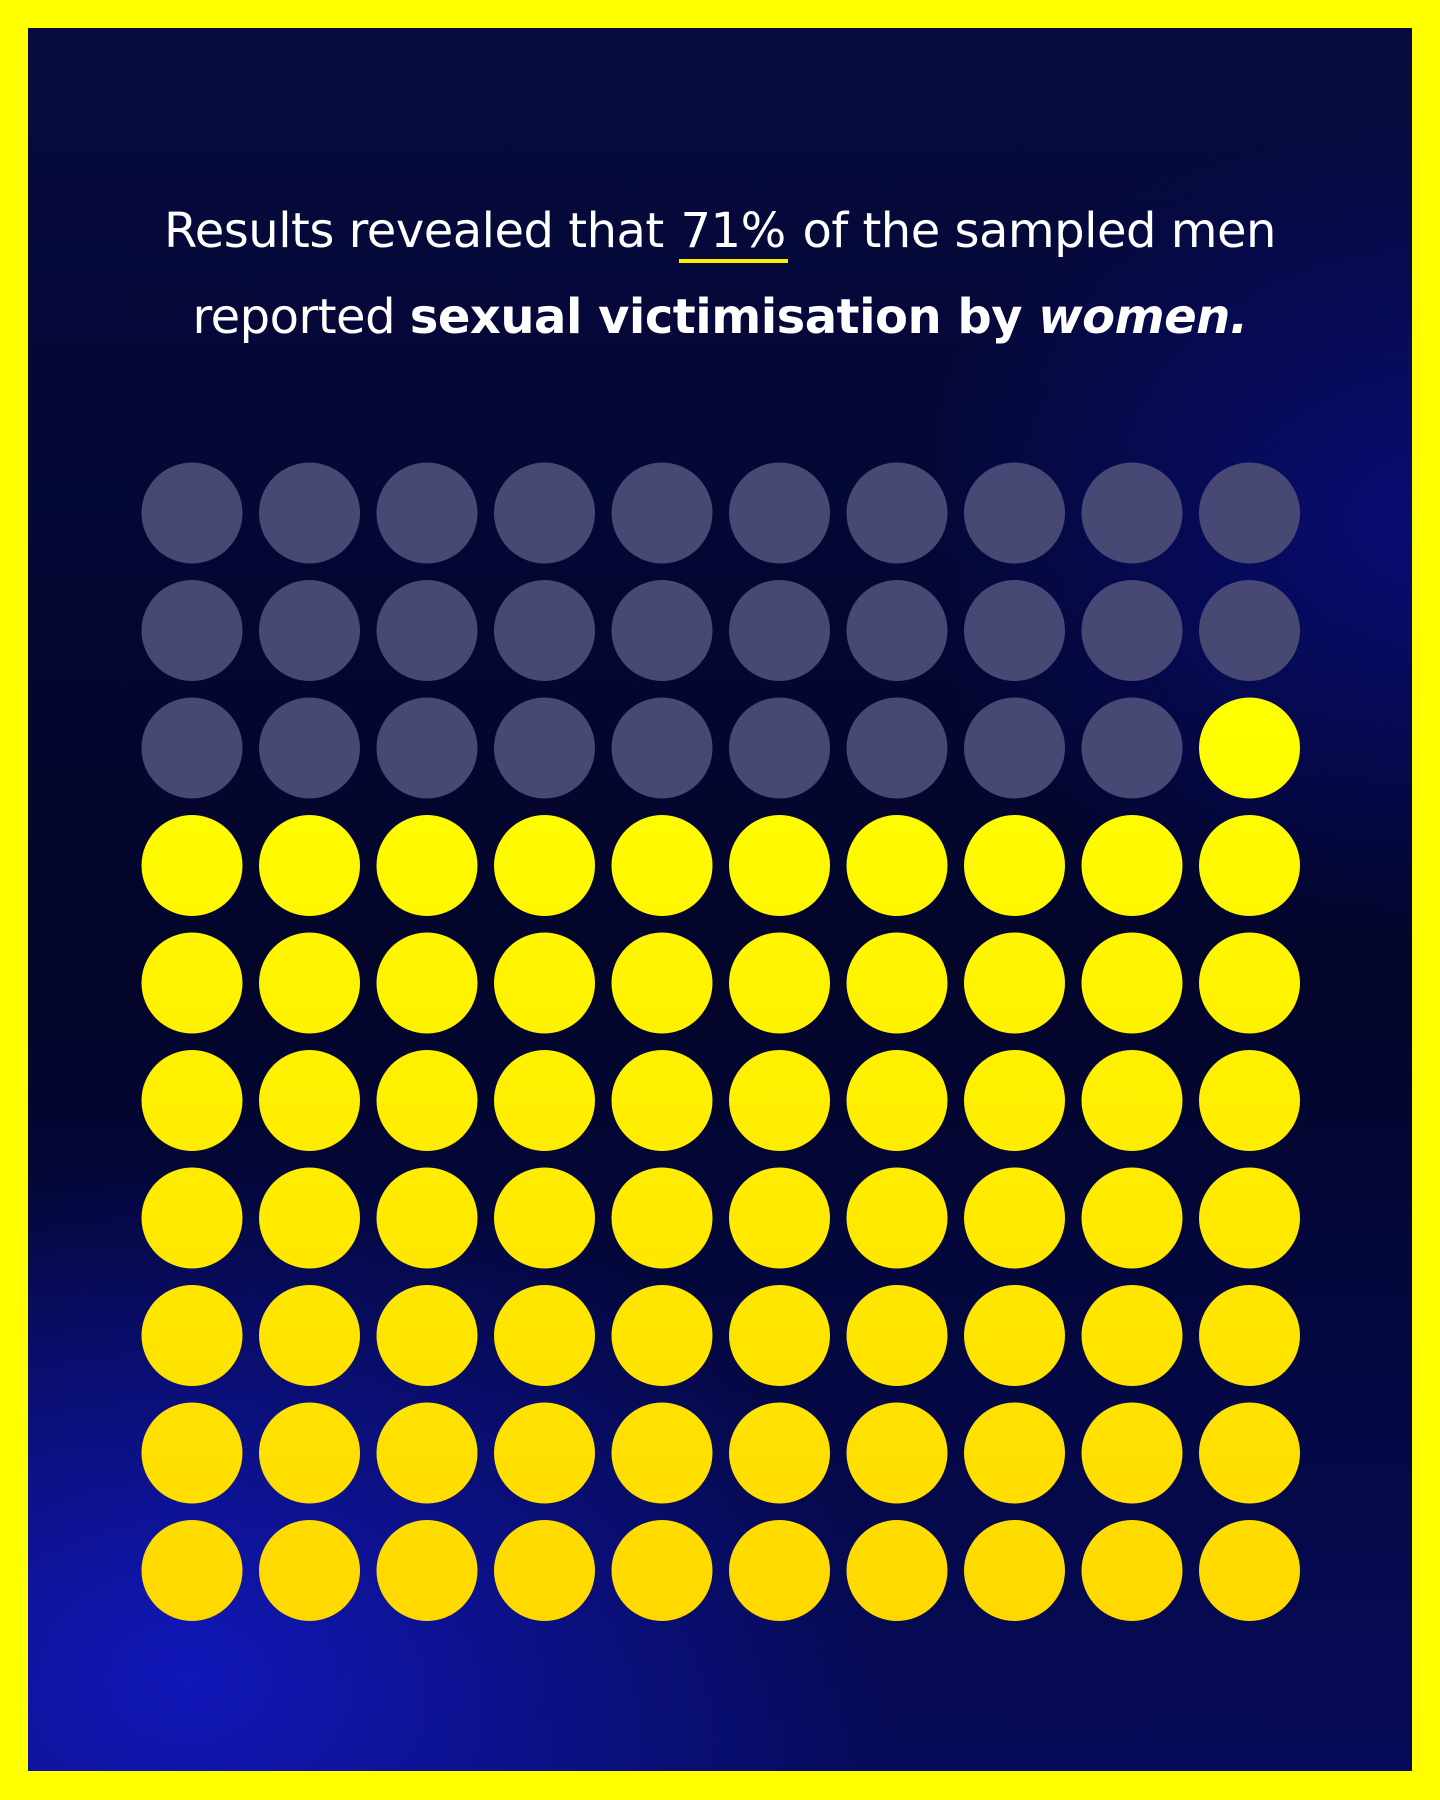 This screenshot has height=1800, width=1440. I want to click on headline-text-3: reported, so click(301, 317).